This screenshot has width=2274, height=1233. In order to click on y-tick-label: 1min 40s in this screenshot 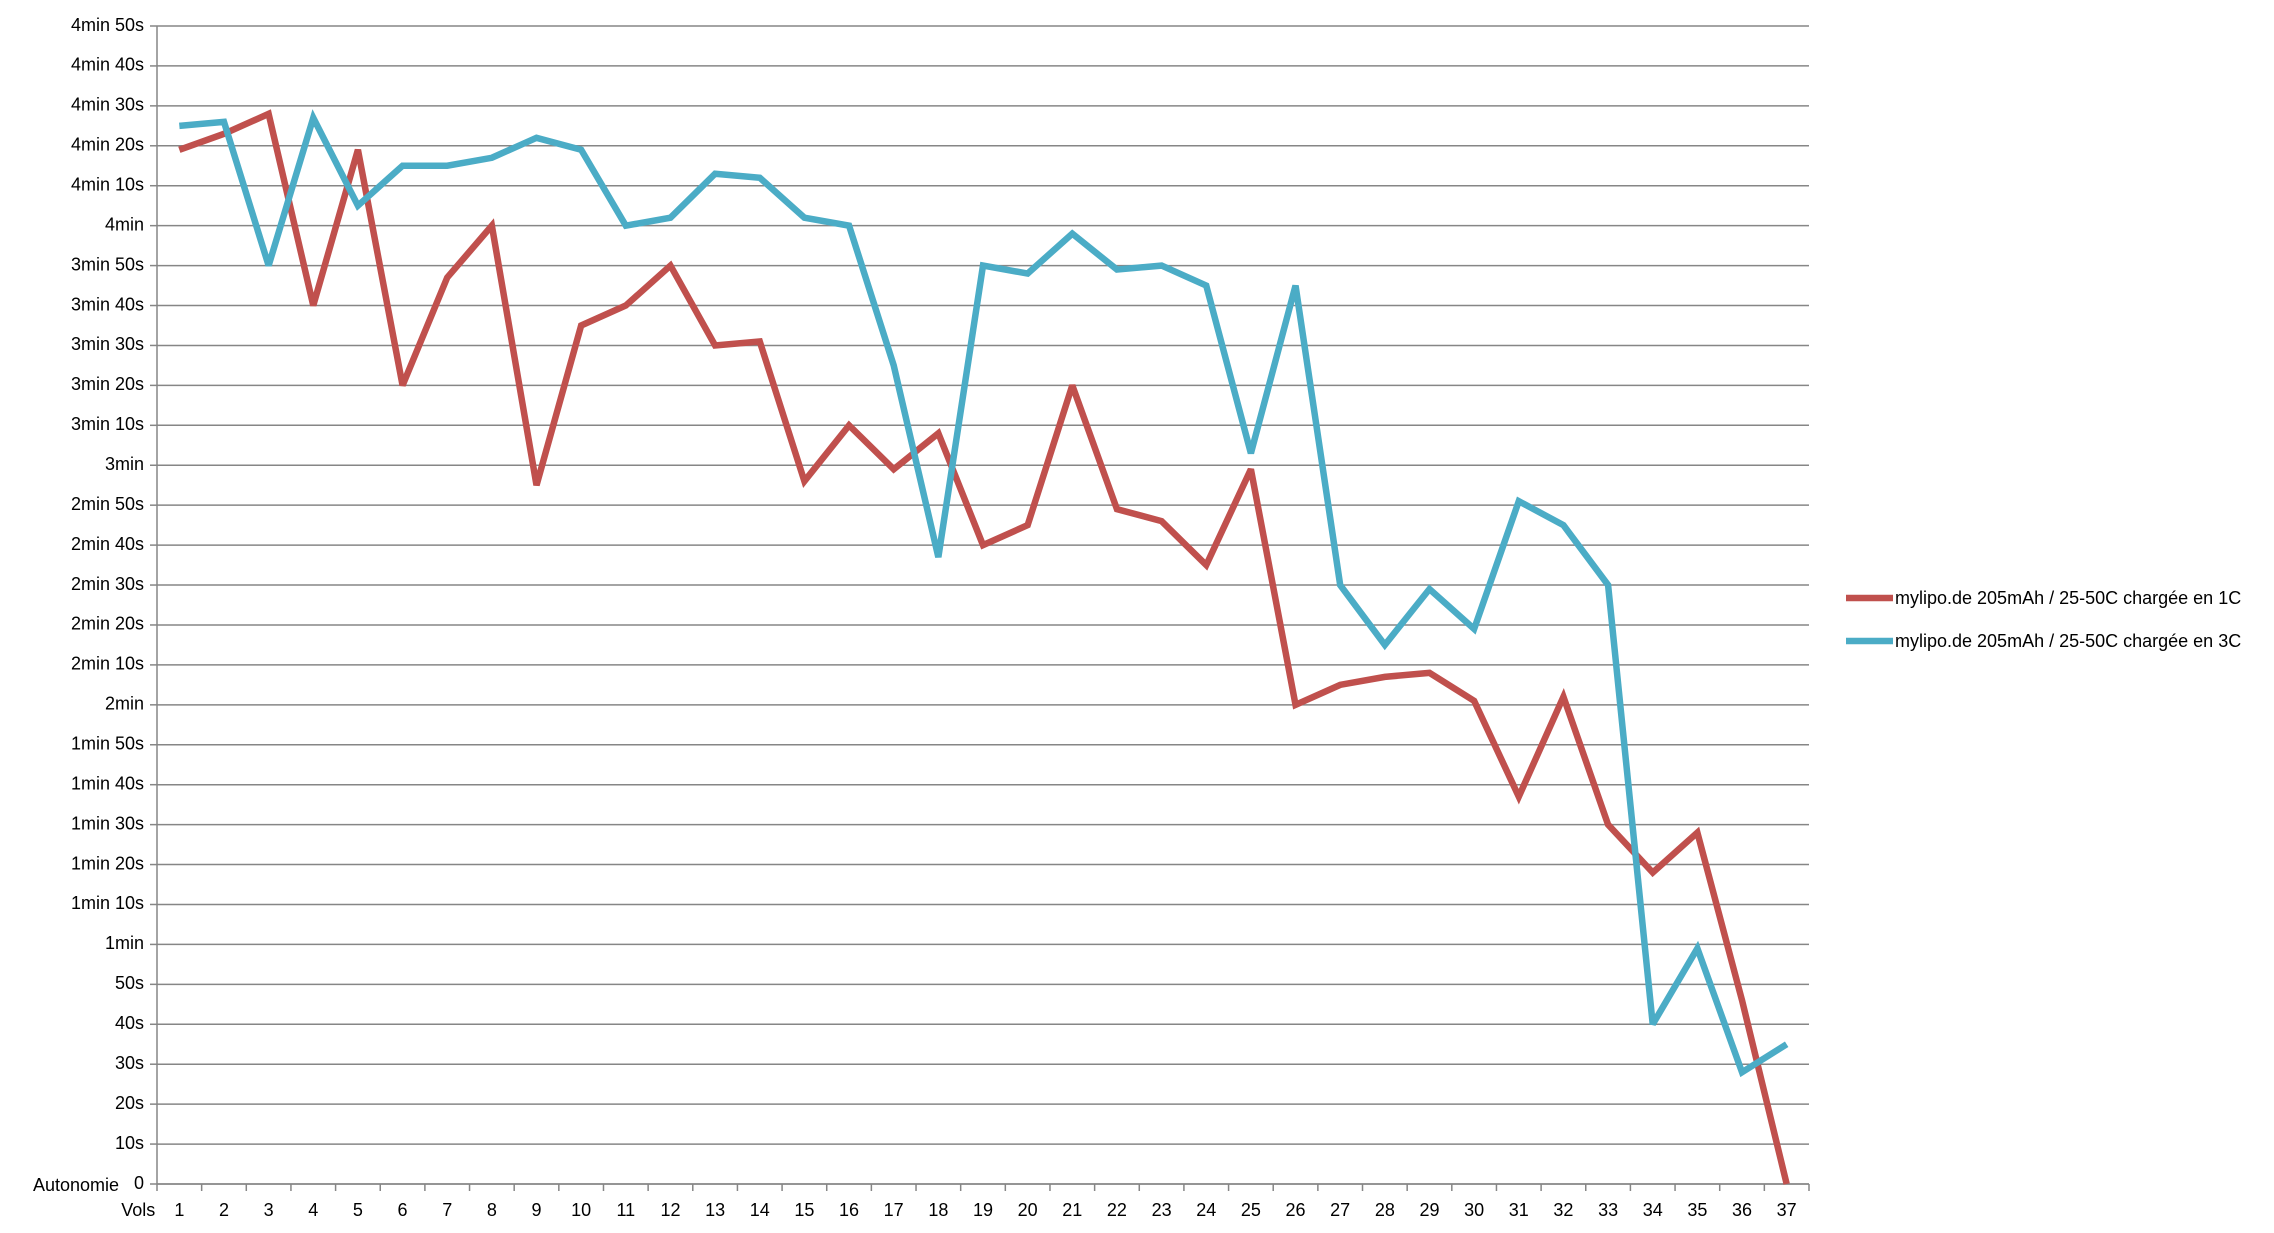, I will do `click(107, 783)`.